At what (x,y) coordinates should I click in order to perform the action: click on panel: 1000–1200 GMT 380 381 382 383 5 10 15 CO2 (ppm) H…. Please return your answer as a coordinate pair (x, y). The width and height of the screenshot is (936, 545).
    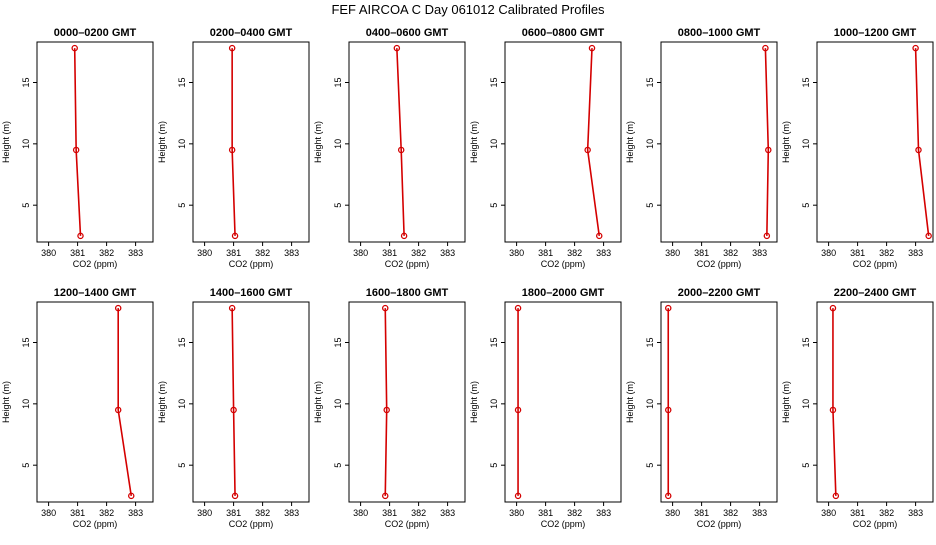
    Looking at the image, I should click on (857, 148).